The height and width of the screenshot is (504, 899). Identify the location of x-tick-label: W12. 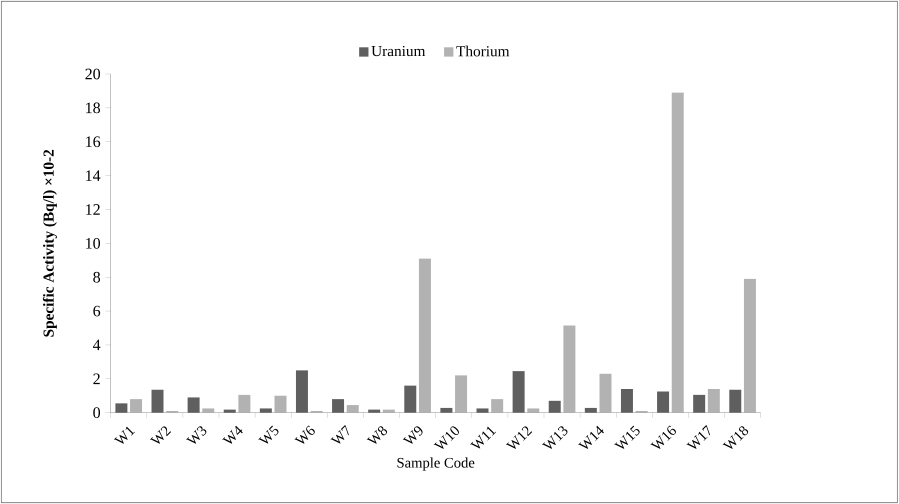
(519, 437).